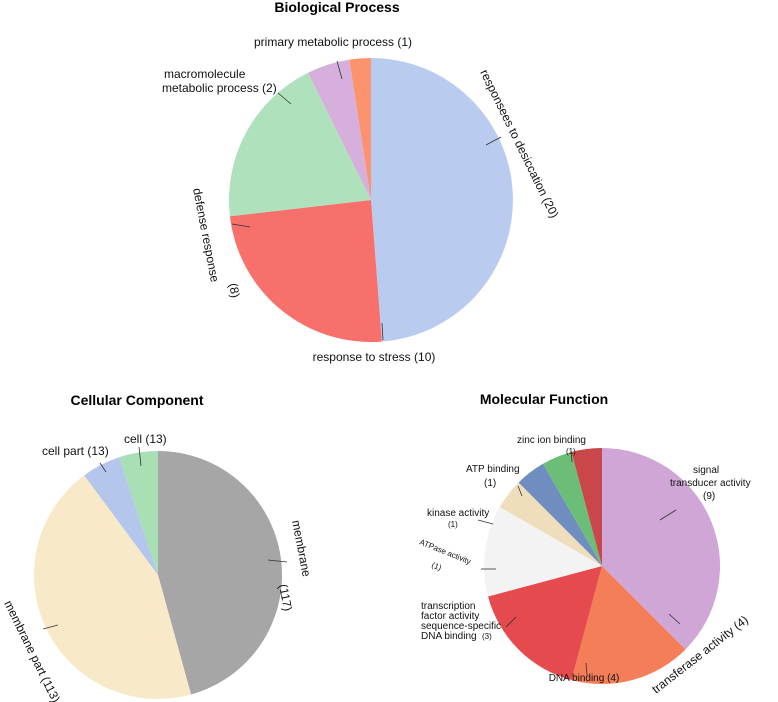 The image size is (778, 702). What do you see at coordinates (545, 623) in the screenshot?
I see `mf-slice-dna-binding` at bounding box center [545, 623].